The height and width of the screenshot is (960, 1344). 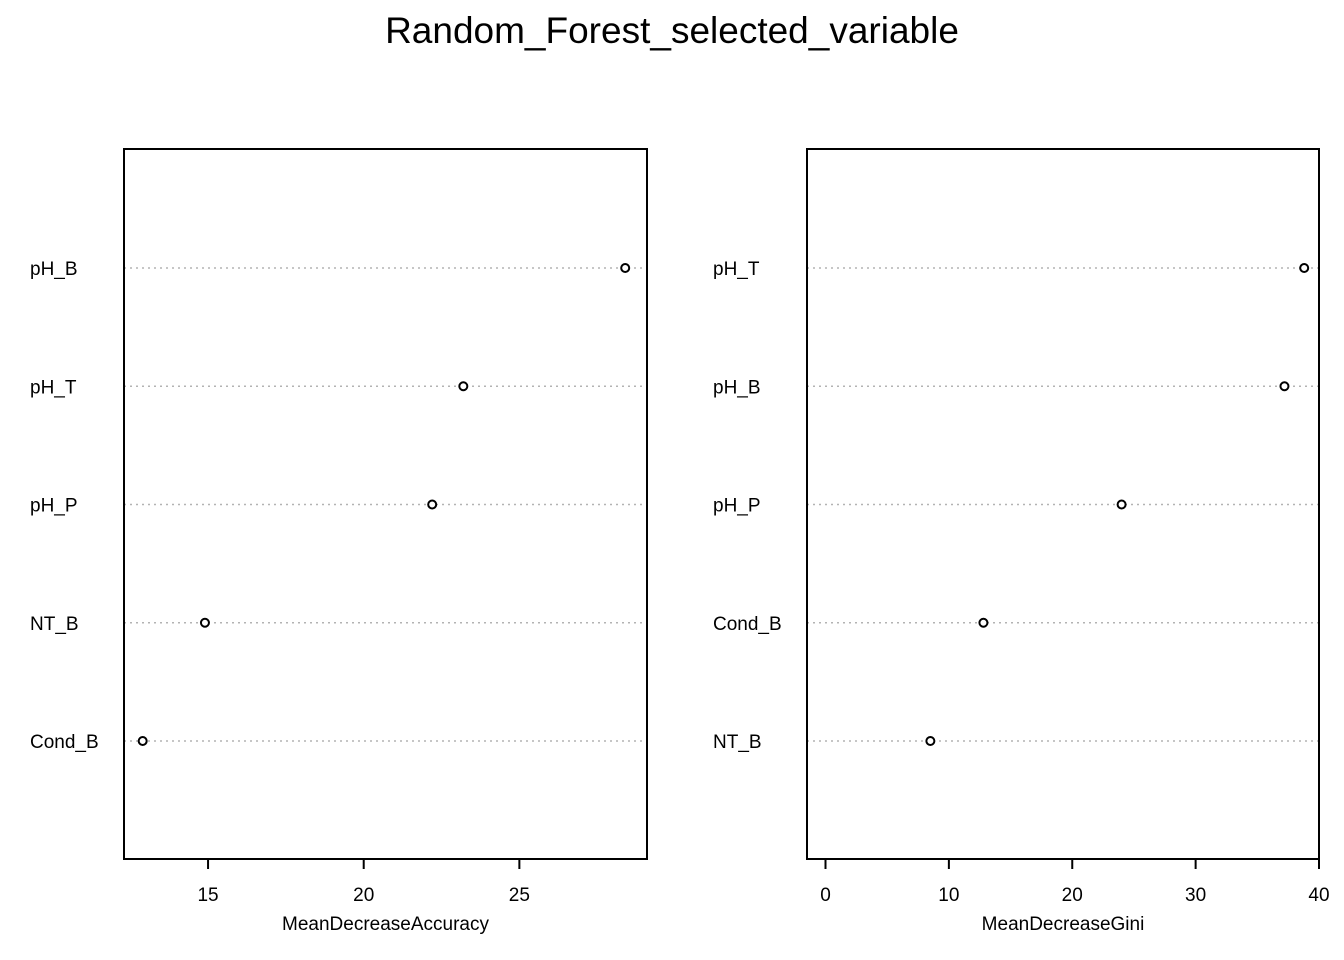 I want to click on x-axis-title: MeanDecreaseAccuracy, so click(x=385, y=924).